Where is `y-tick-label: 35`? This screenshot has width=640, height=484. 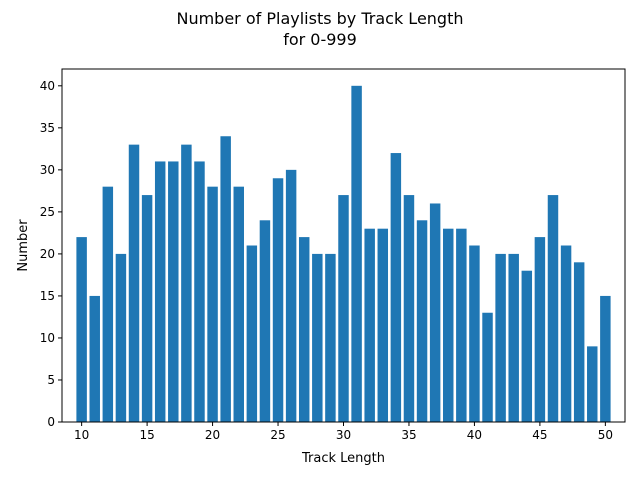
y-tick-label: 35 is located at coordinates (47, 128).